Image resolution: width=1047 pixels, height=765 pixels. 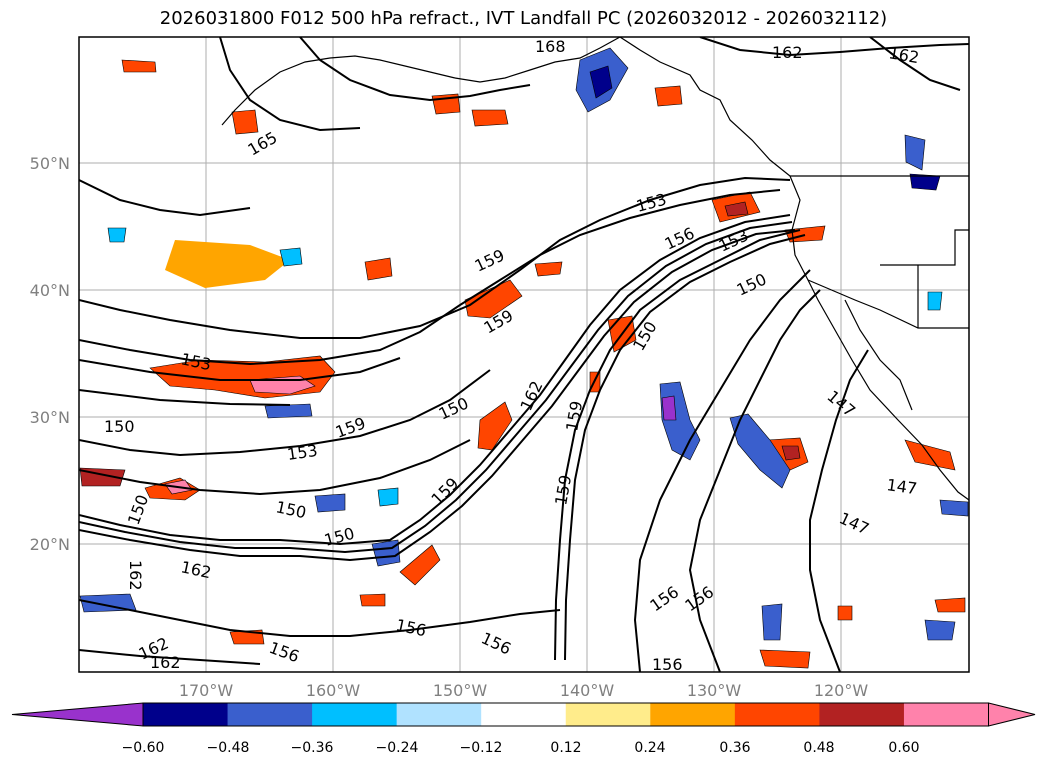 What do you see at coordinates (565, 748) in the screenshot?
I see `colorbar-tick-label: 0.12` at bounding box center [565, 748].